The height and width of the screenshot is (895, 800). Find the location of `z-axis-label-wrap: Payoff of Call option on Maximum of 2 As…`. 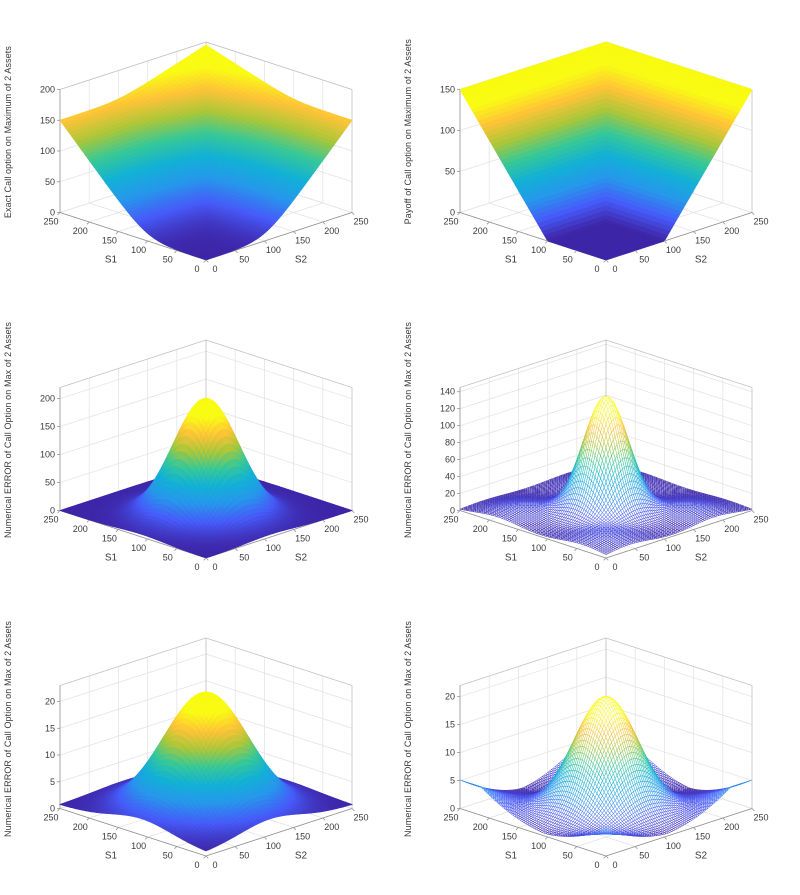

z-axis-label-wrap: Payoff of Call option on Maximum of 2 As… is located at coordinates (408, 149).